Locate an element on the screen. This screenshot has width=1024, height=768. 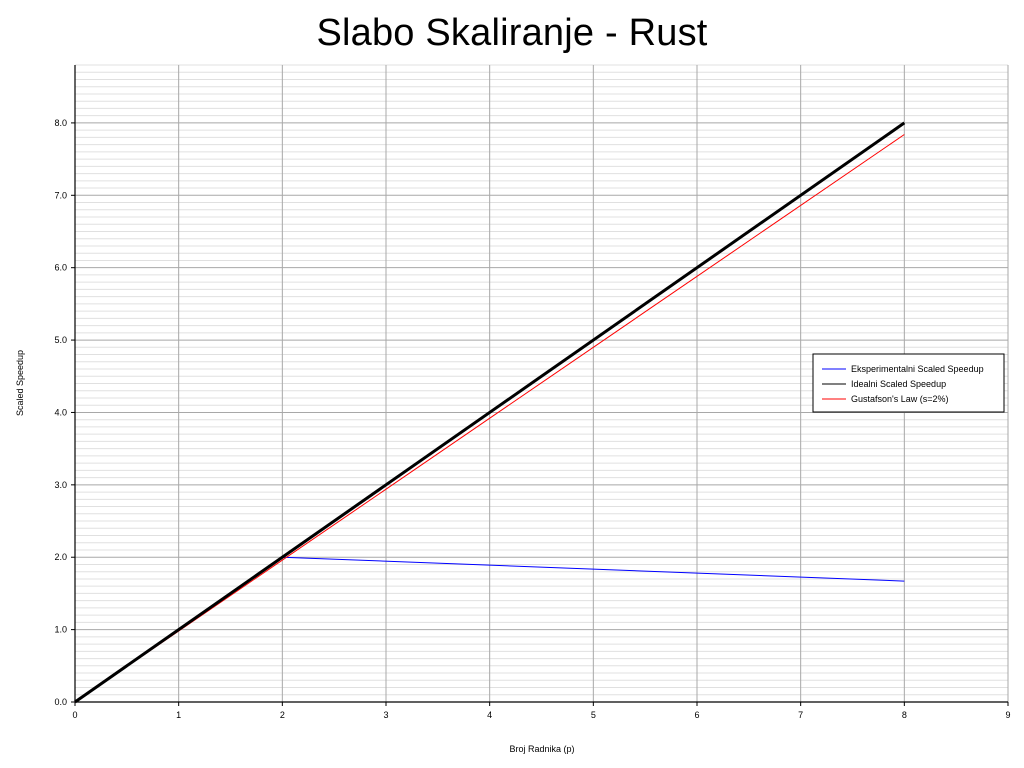
x-tick-label: 0 is located at coordinates (74, 715).